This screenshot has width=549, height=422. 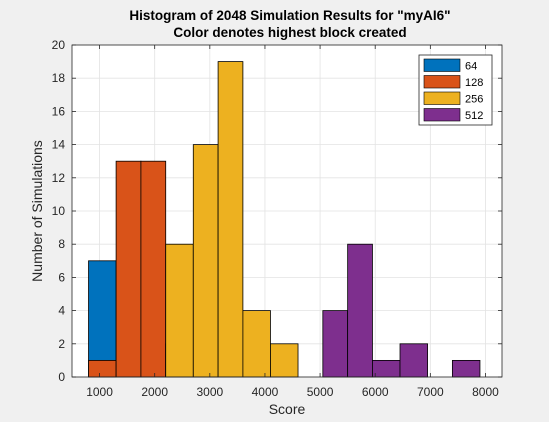 What do you see at coordinates (61, 244) in the screenshot?
I see `y-tick-label: 8` at bounding box center [61, 244].